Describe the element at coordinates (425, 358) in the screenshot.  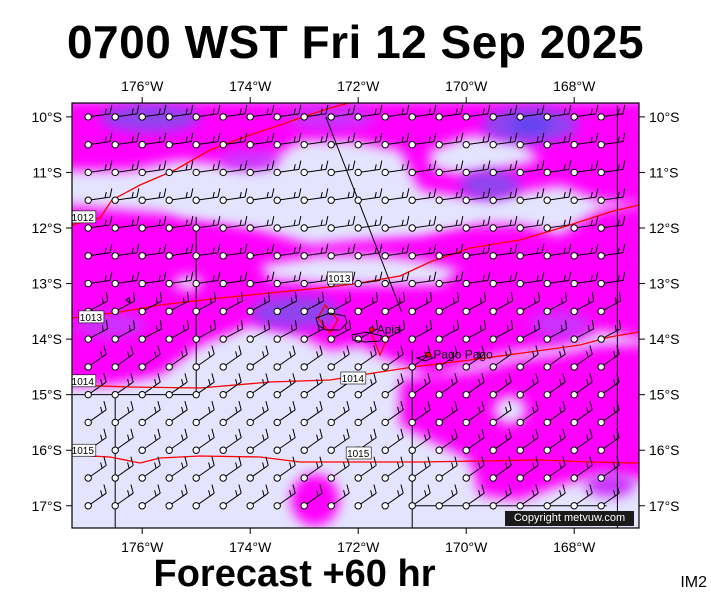
I see `island-tutuila` at that location.